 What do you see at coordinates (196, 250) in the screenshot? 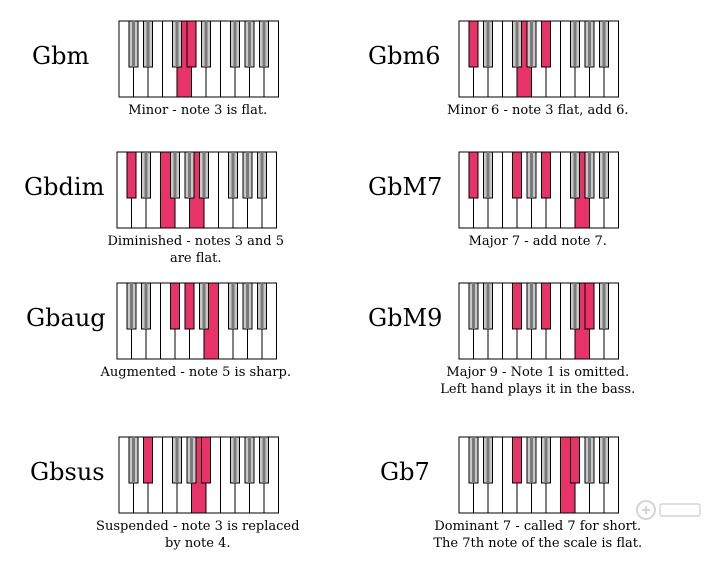
I see `chord-caption: Diminished - notes 3 and 5 are flat.` at bounding box center [196, 250].